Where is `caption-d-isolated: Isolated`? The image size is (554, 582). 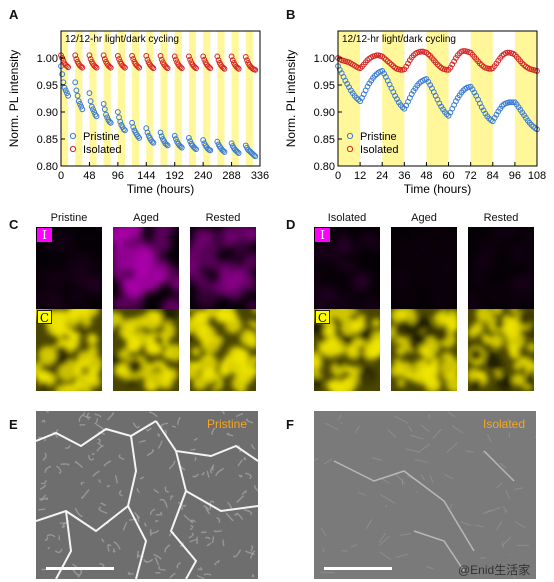 caption-d-isolated: Isolated is located at coordinates (347, 218).